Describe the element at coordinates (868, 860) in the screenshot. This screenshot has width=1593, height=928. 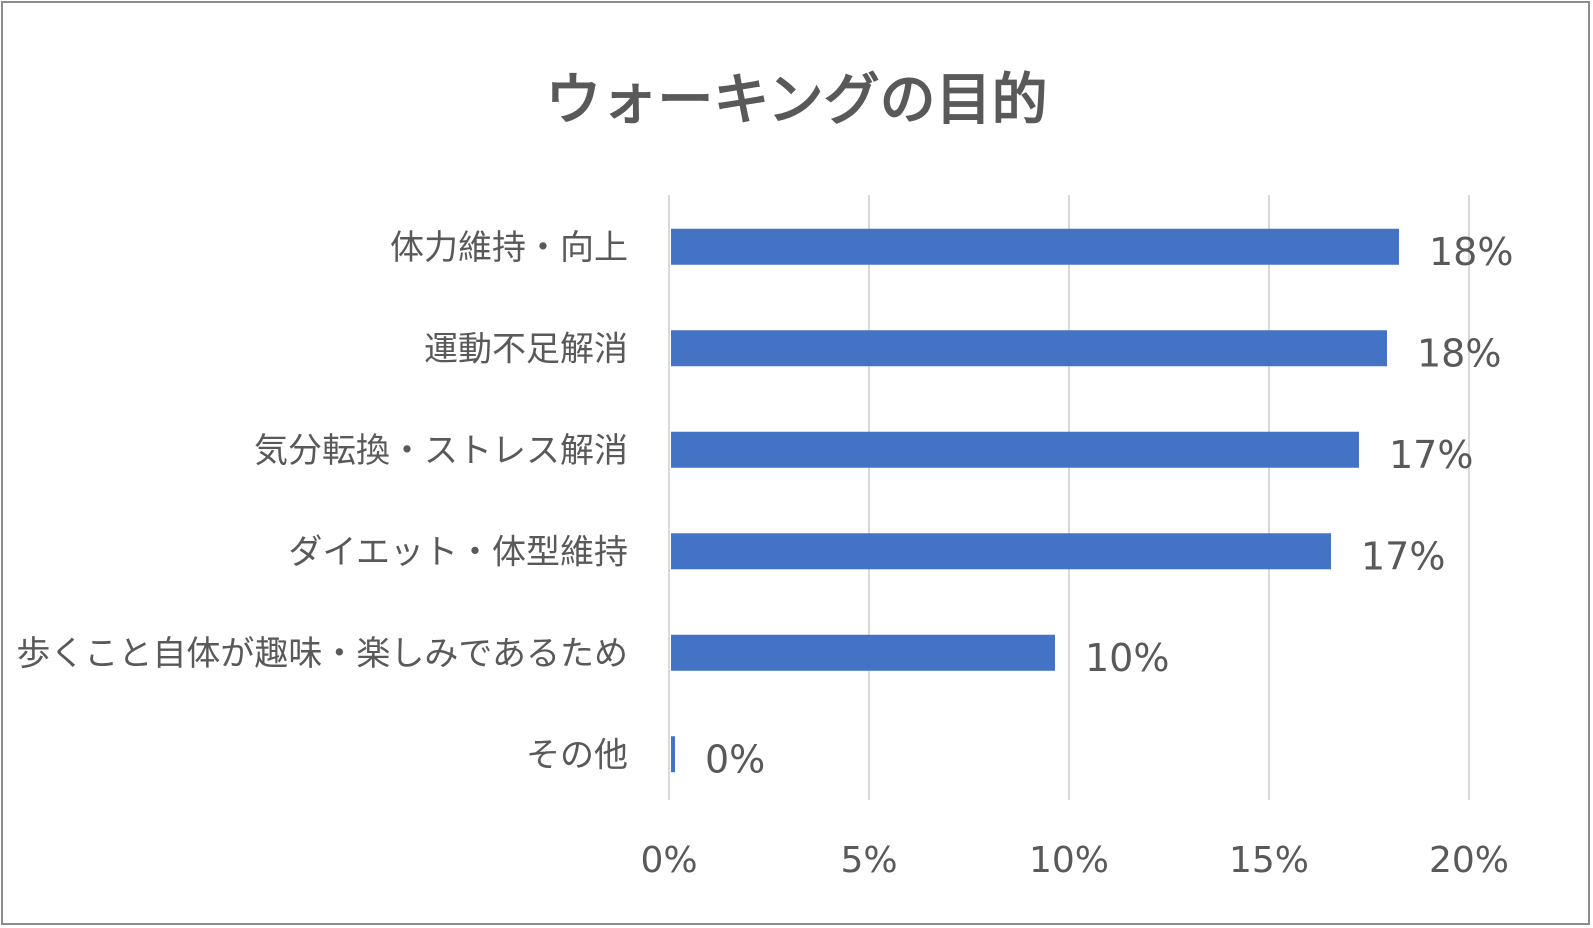
I see `x-tick-label: 5%` at that location.